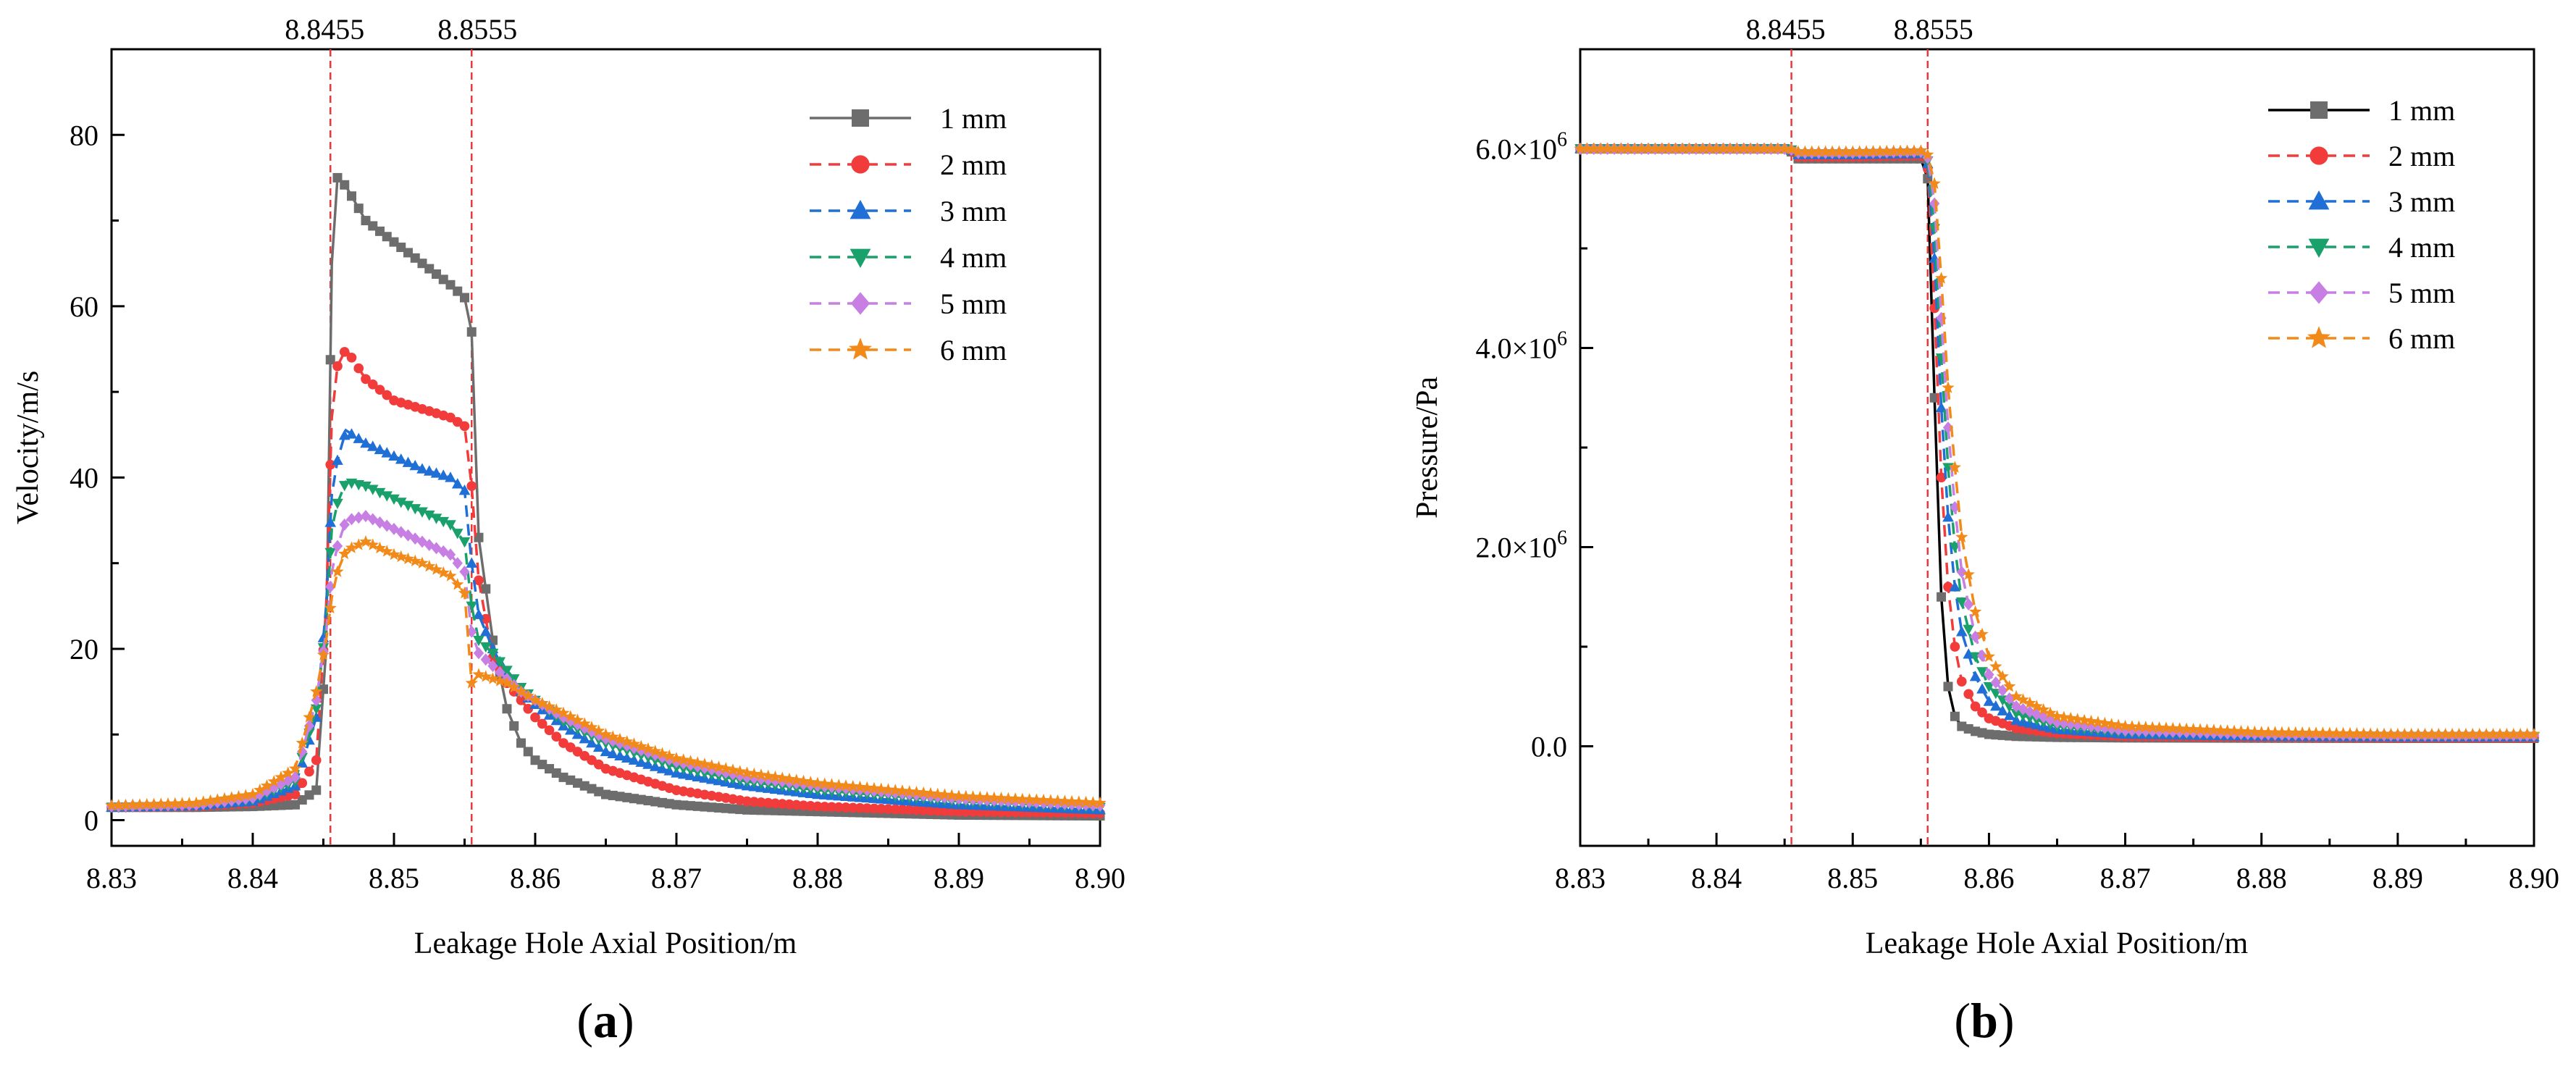 The height and width of the screenshot is (1066, 2576). What do you see at coordinates (1988, 878) in the screenshot?
I see `x-tick-label: 8.86` at bounding box center [1988, 878].